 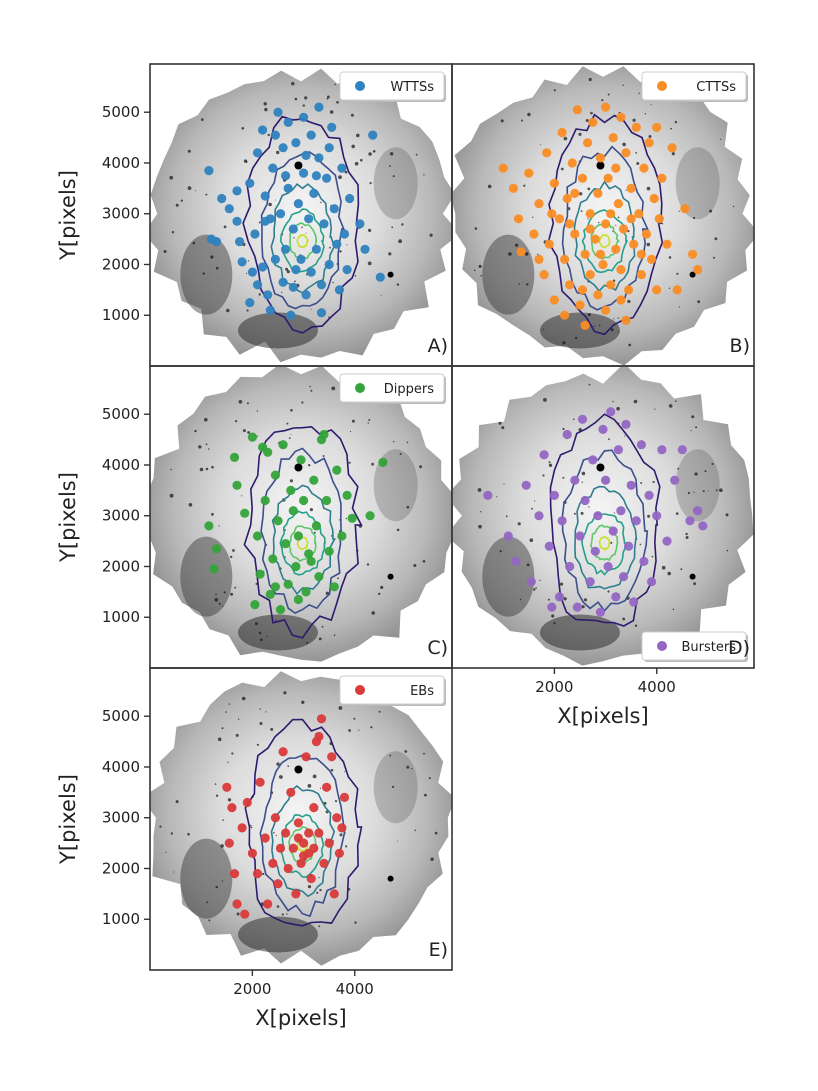 What do you see at coordinates (121, 617) in the screenshot?
I see `y-tick-label: 1000` at bounding box center [121, 617].